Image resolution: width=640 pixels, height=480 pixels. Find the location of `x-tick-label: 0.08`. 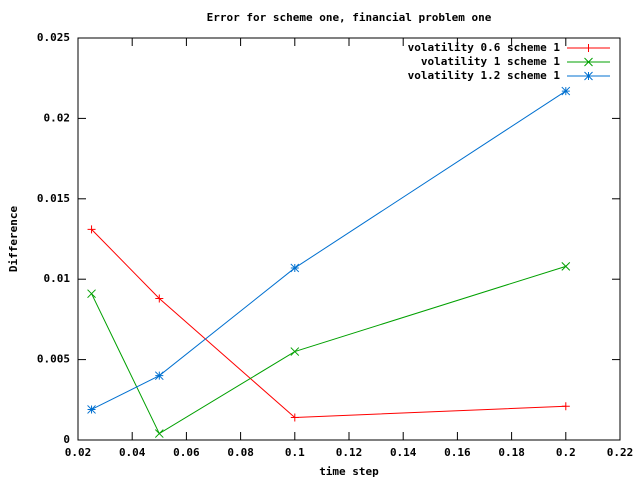

x-tick-label: 0.08 is located at coordinates (240, 452).